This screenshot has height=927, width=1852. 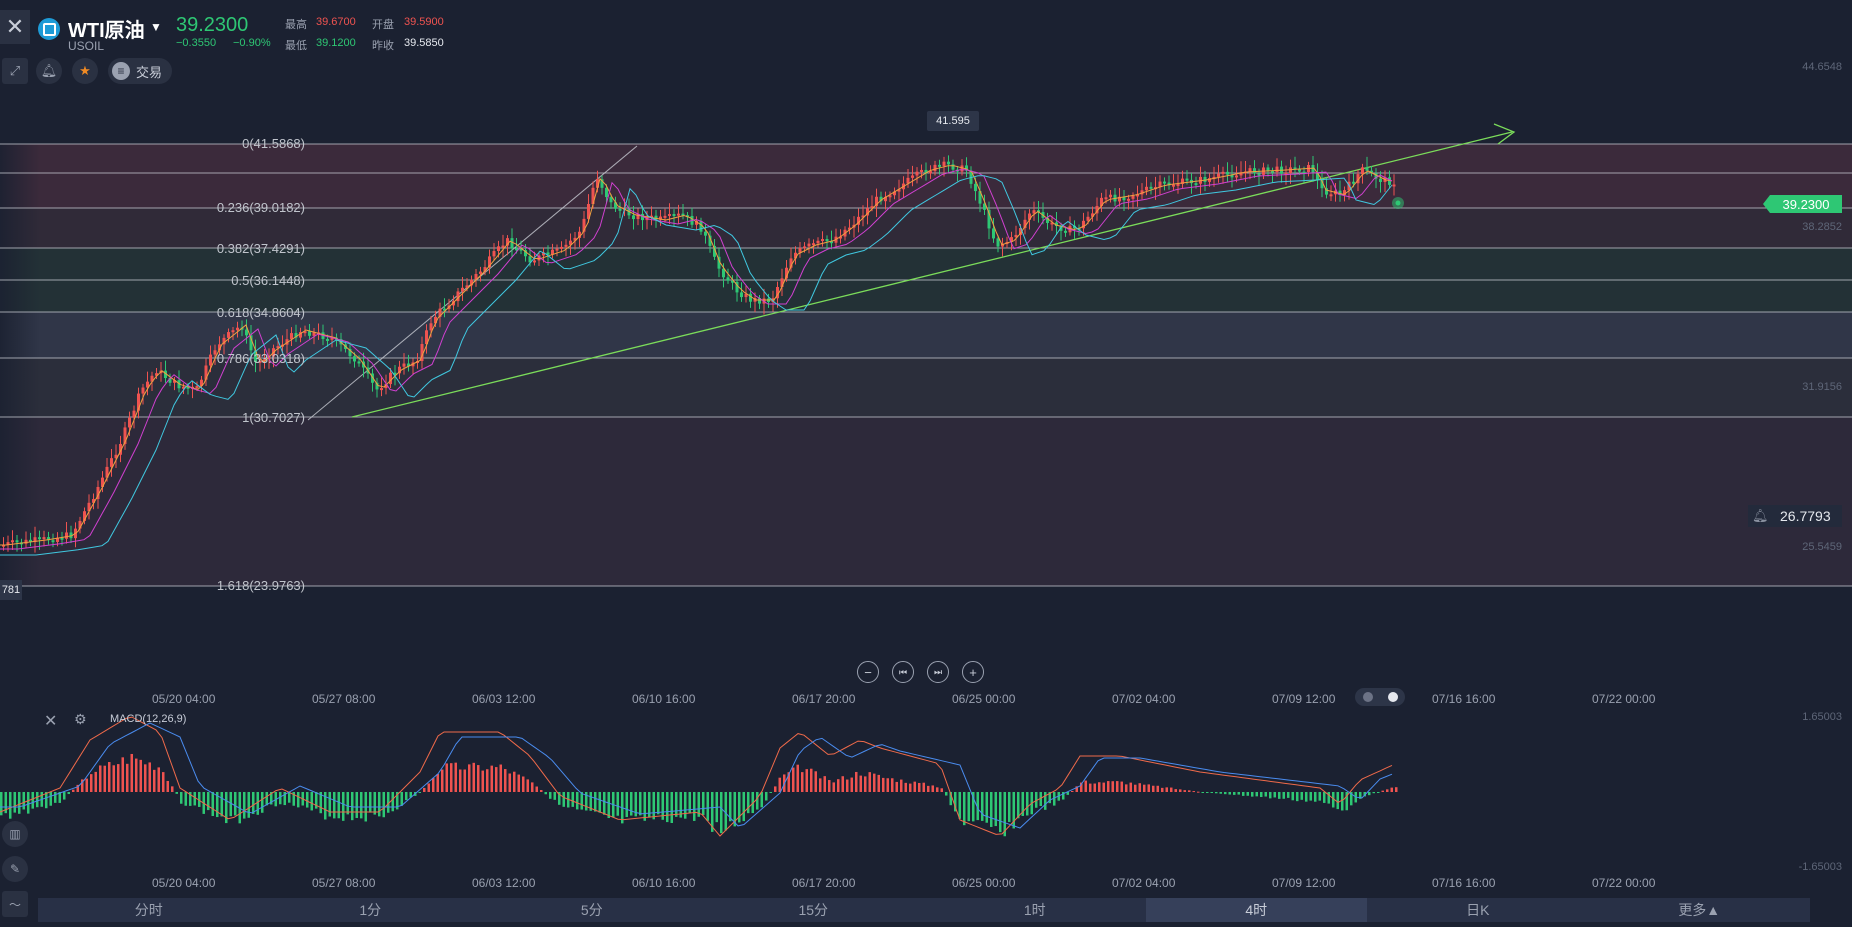 What do you see at coordinates (1034, 910) in the screenshot?
I see `tab-1hour: 1时` at bounding box center [1034, 910].